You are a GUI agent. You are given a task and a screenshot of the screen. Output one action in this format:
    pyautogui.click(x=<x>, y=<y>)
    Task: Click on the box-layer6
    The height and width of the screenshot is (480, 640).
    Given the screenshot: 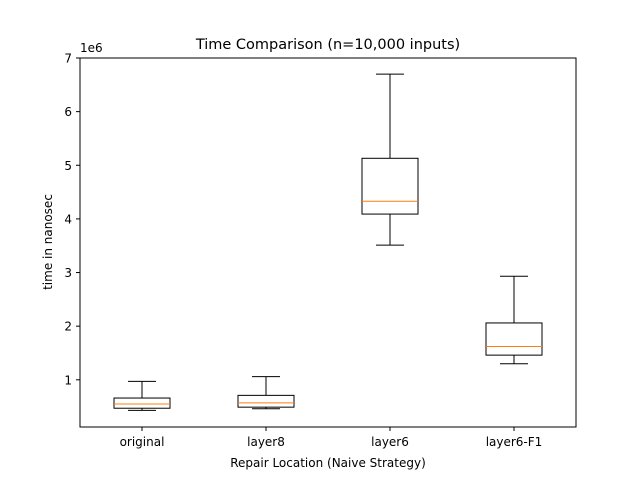 What is the action you would take?
    pyautogui.click(x=390, y=159)
    